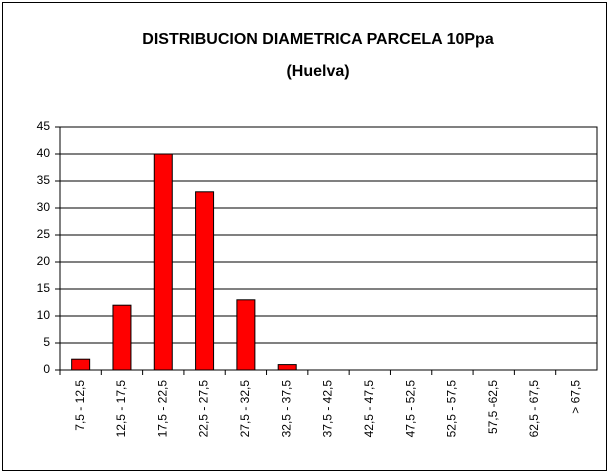  What do you see at coordinates (44, 153) in the screenshot?
I see `y-tick-label: 40` at bounding box center [44, 153].